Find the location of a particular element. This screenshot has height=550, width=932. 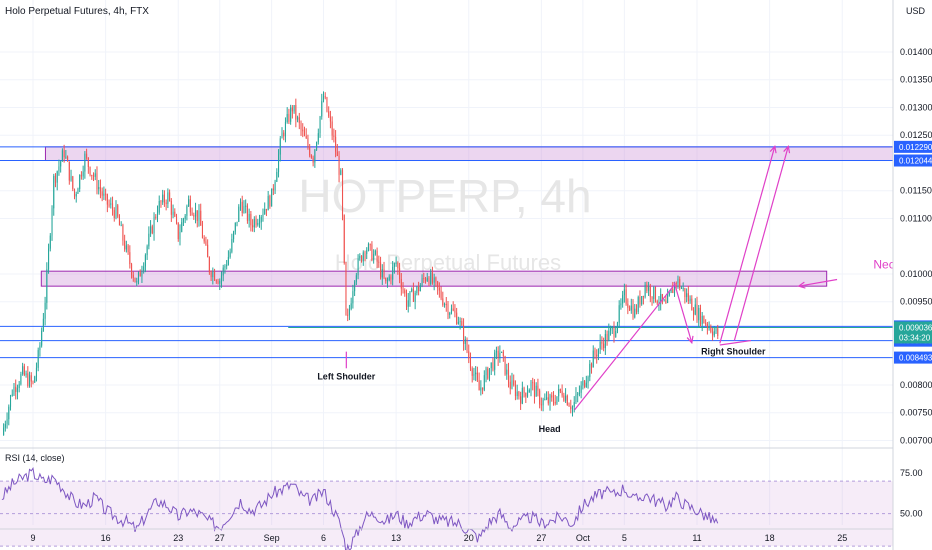

arrow-down-head is located at coordinates (690, 340).